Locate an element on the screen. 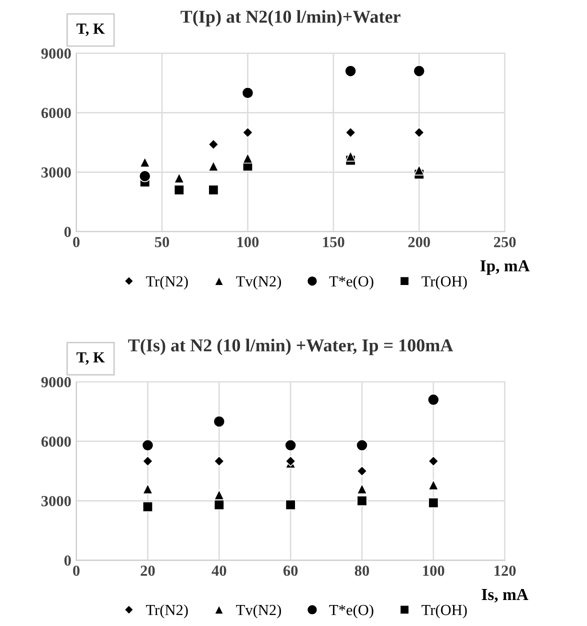 The width and height of the screenshot is (587, 626). x-tick-label: 20 is located at coordinates (147, 571).